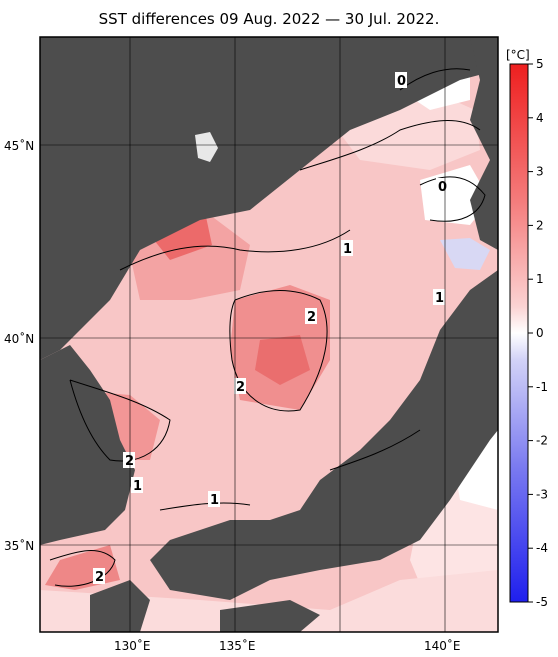 The height and width of the screenshot is (657, 558). I want to click on colorbar-tick-label: -5, so click(542, 602).